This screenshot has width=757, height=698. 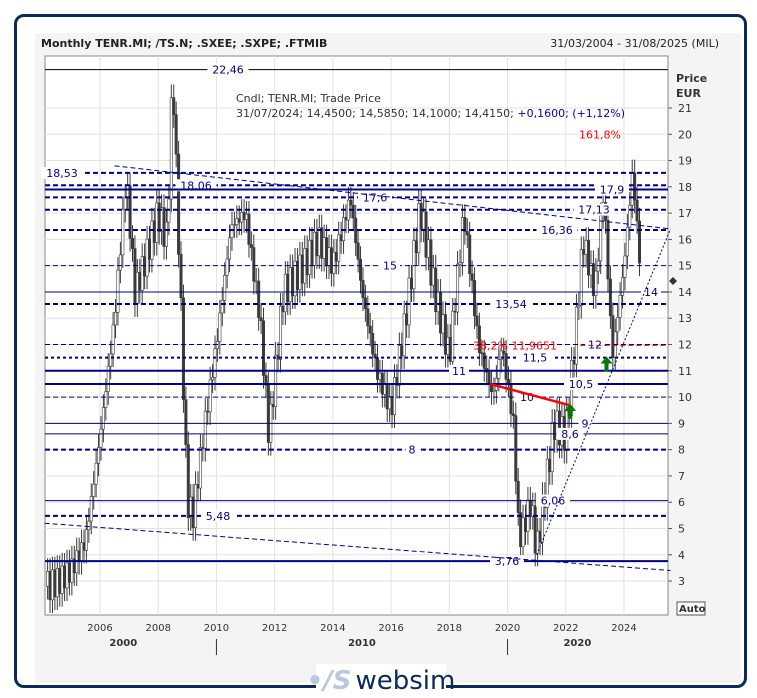 What do you see at coordinates (681, 476) in the screenshot?
I see `y-tick-label: 7` at bounding box center [681, 476].